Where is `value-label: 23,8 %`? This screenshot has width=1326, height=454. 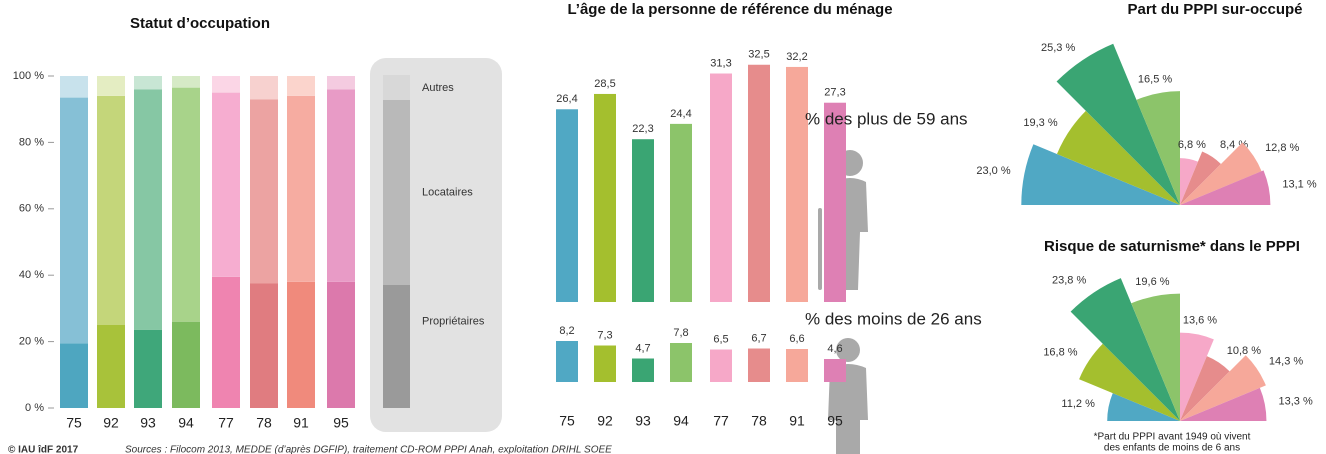
value-label: 23,8 % is located at coordinates (1069, 281).